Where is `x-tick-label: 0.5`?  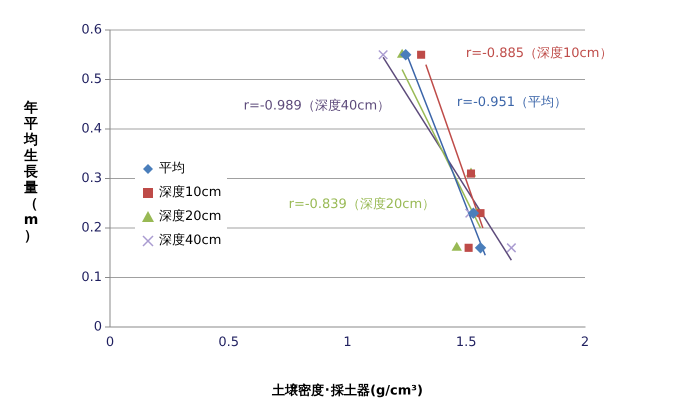 x-tick-label: 0.5 is located at coordinates (229, 342).